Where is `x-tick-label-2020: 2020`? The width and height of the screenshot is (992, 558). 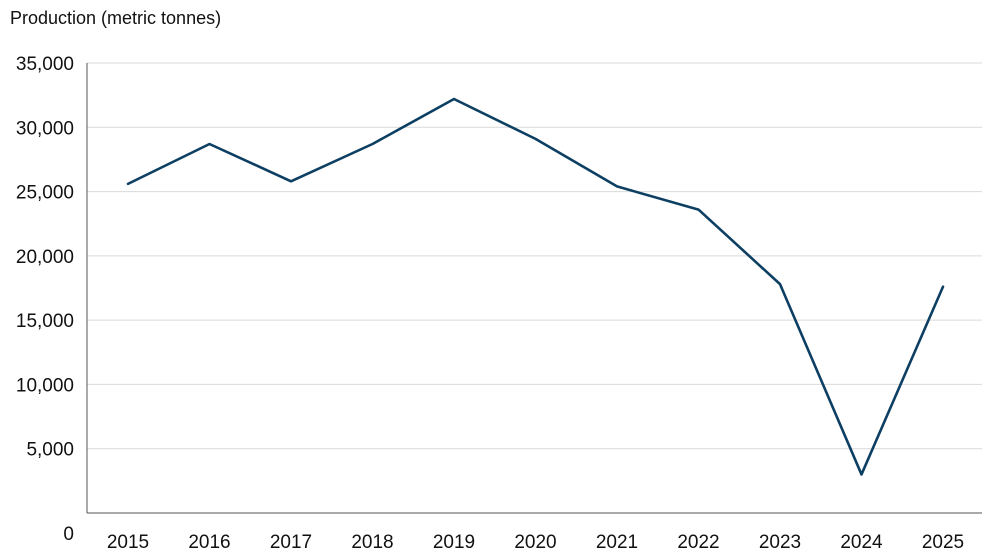
x-tick-label-2020: 2020 is located at coordinates (535, 542).